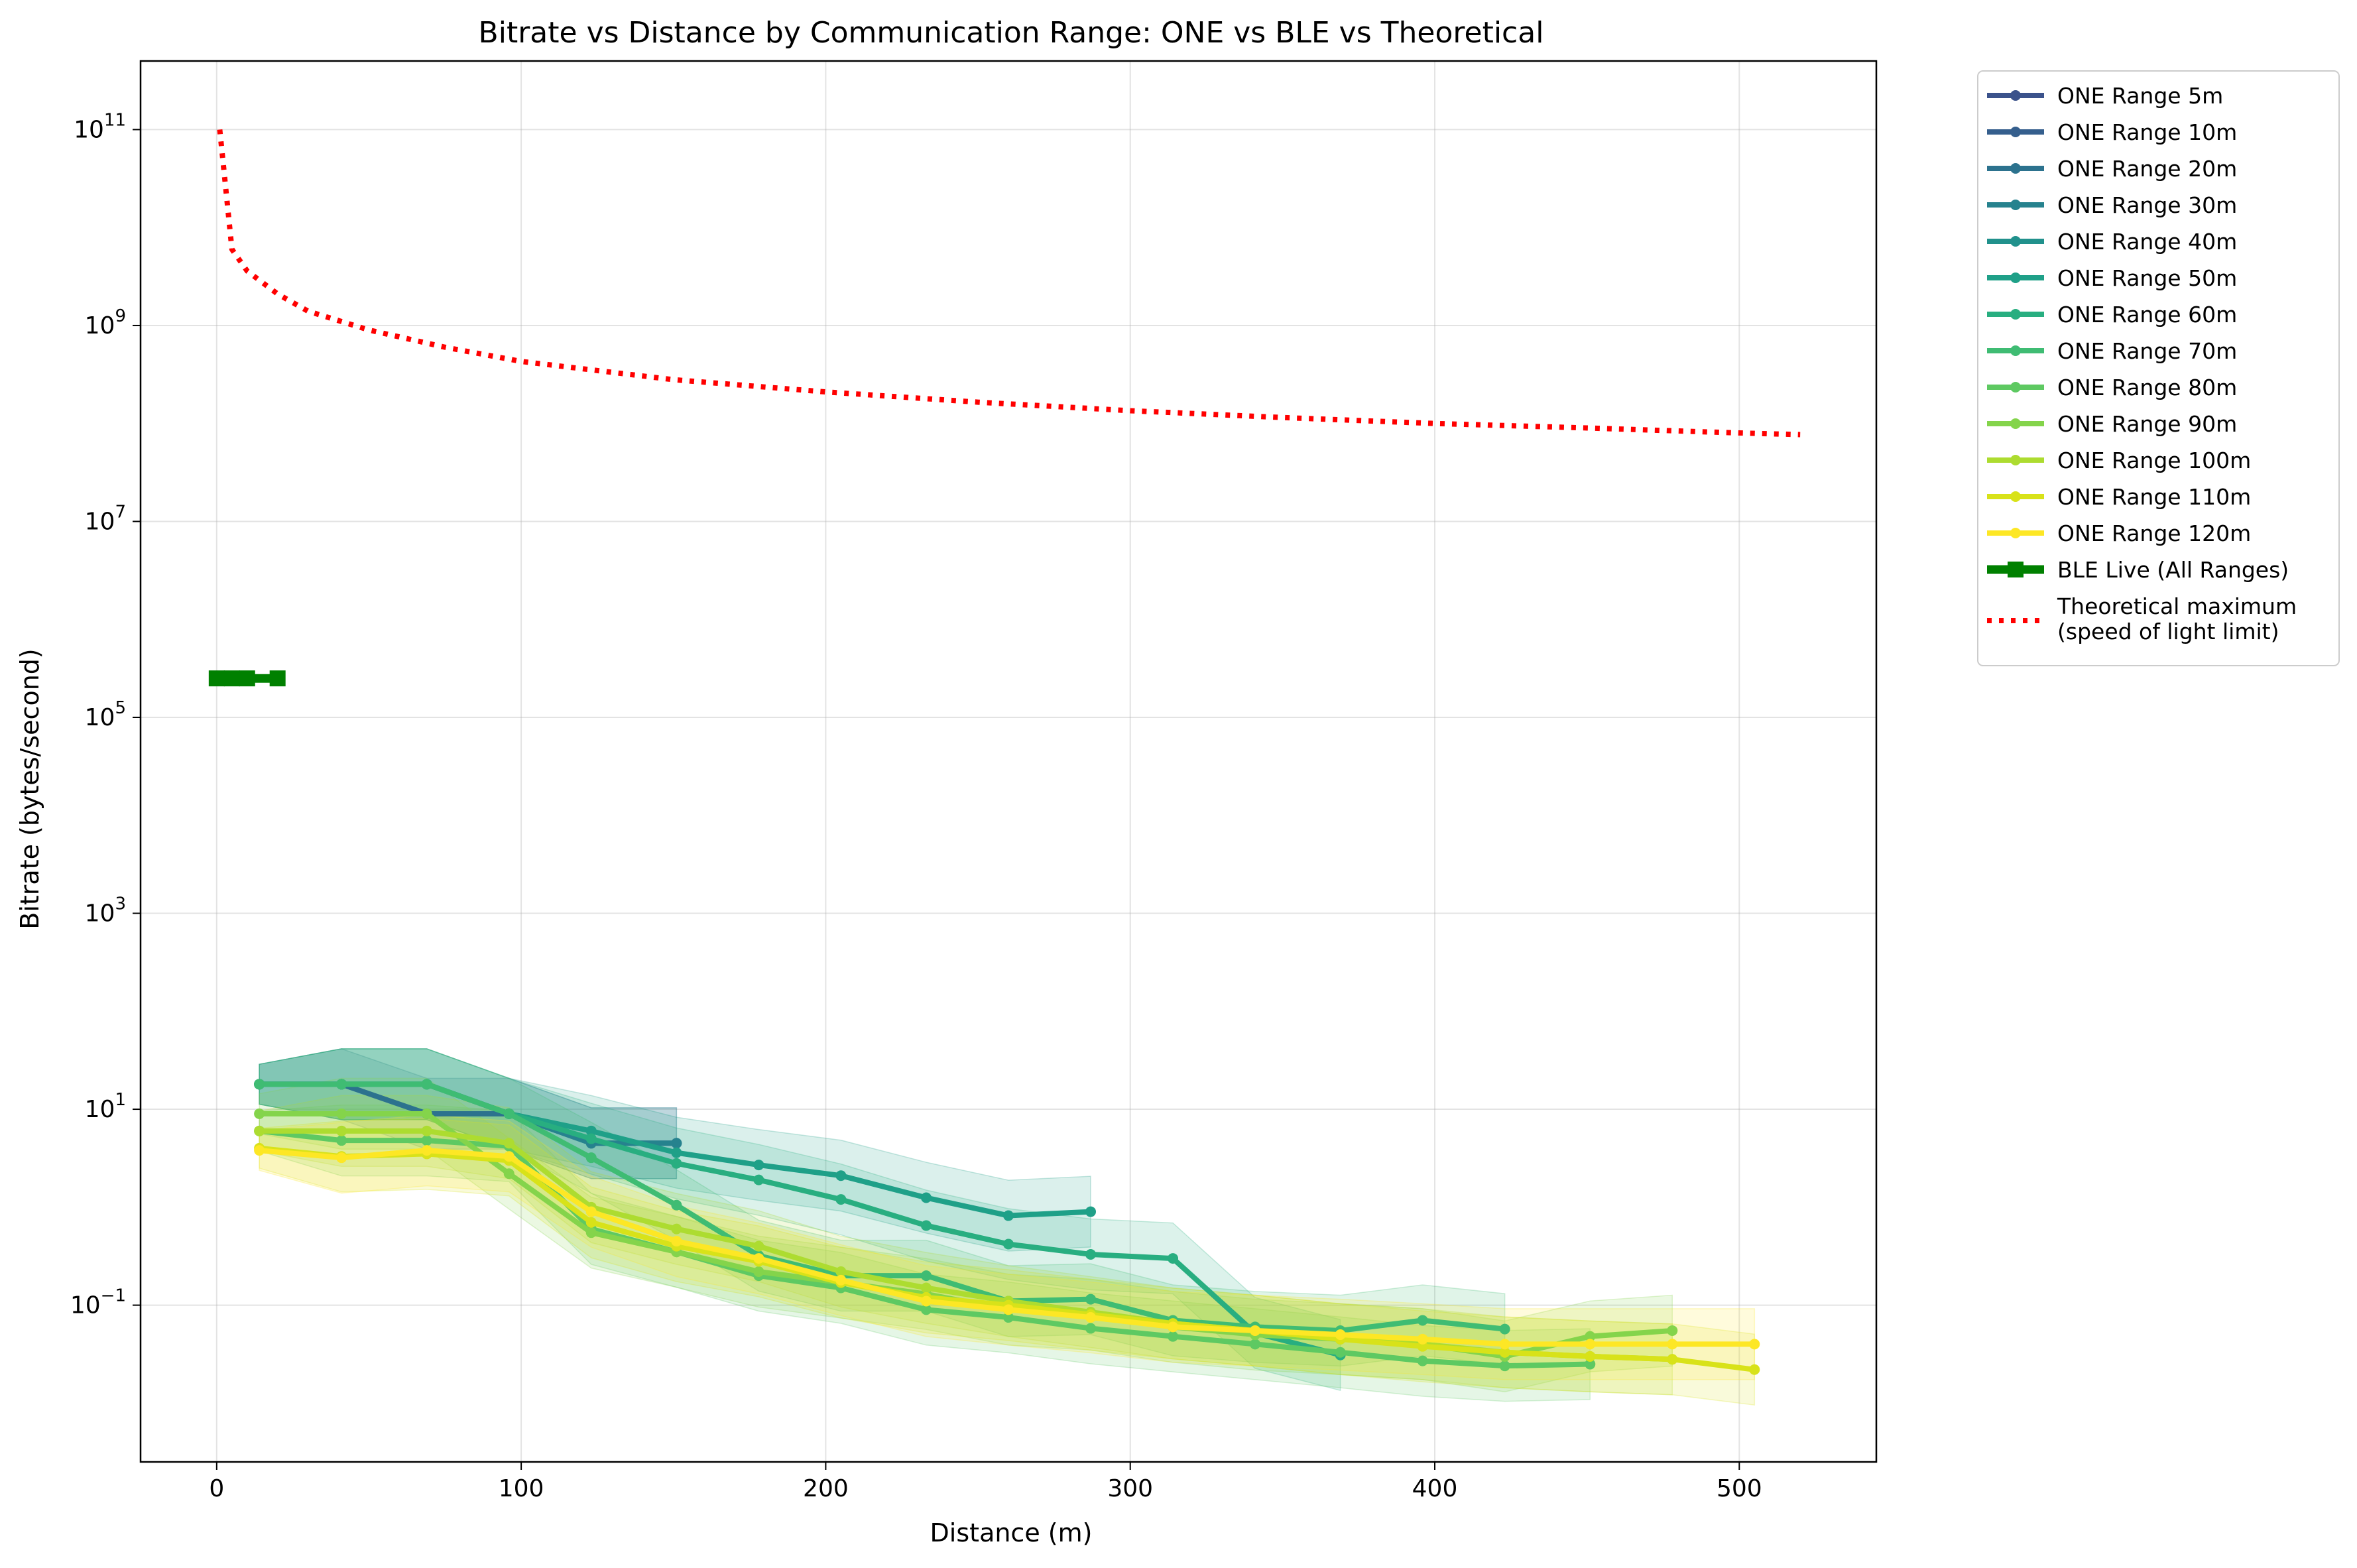 This screenshot has height=1568, width=2357. I want to click on y-tick-label: 10⁵, so click(105, 714).